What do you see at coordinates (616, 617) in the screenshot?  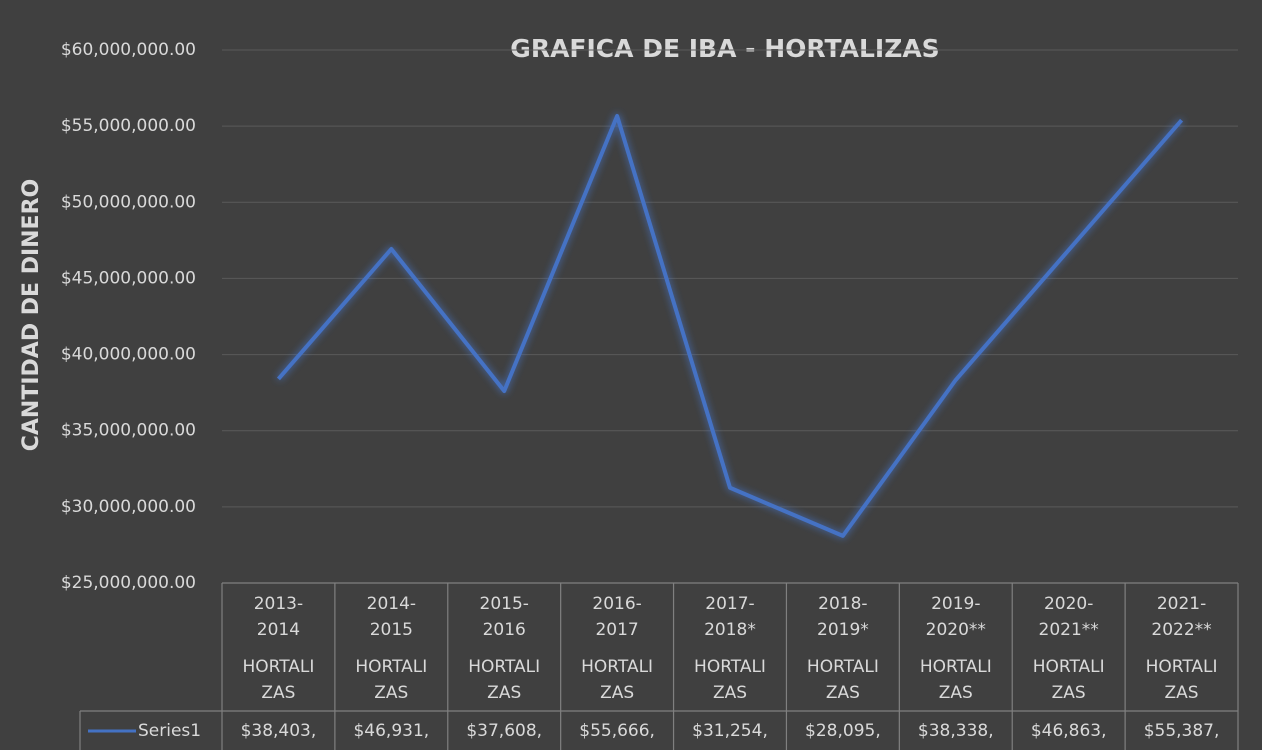 I see `x-tick-label: 2016-2017` at bounding box center [616, 617].